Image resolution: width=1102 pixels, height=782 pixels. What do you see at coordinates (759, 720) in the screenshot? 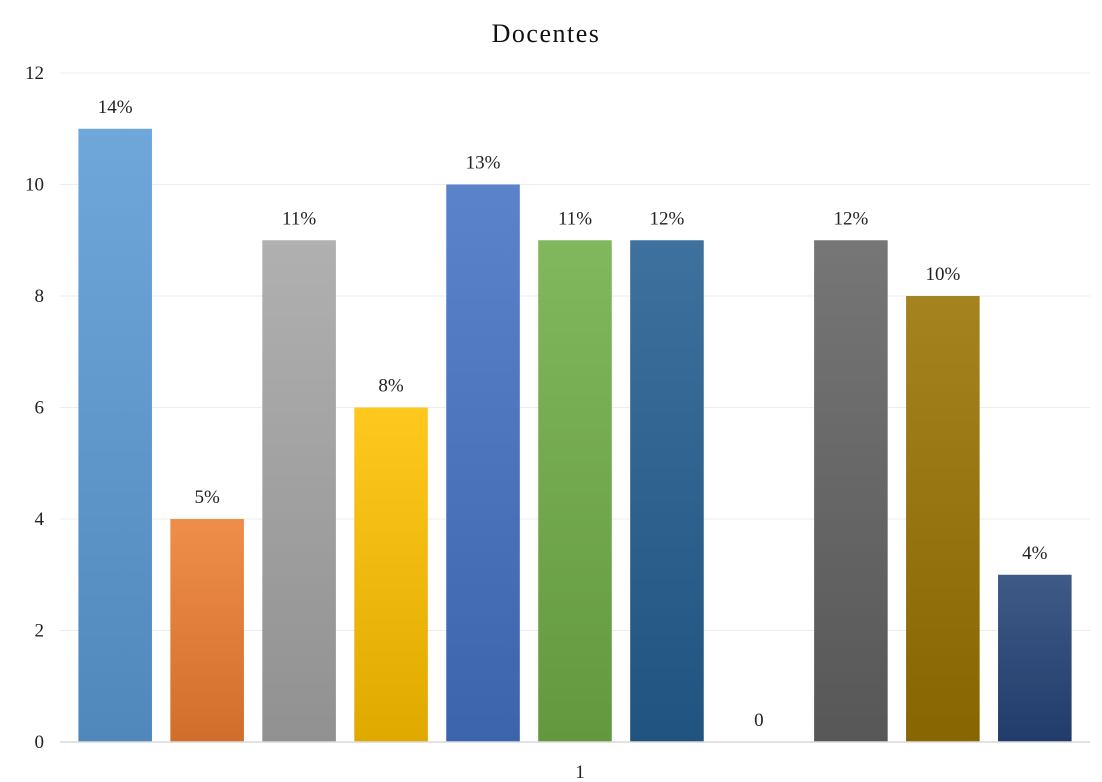
I see `data-label: 0` at bounding box center [759, 720].